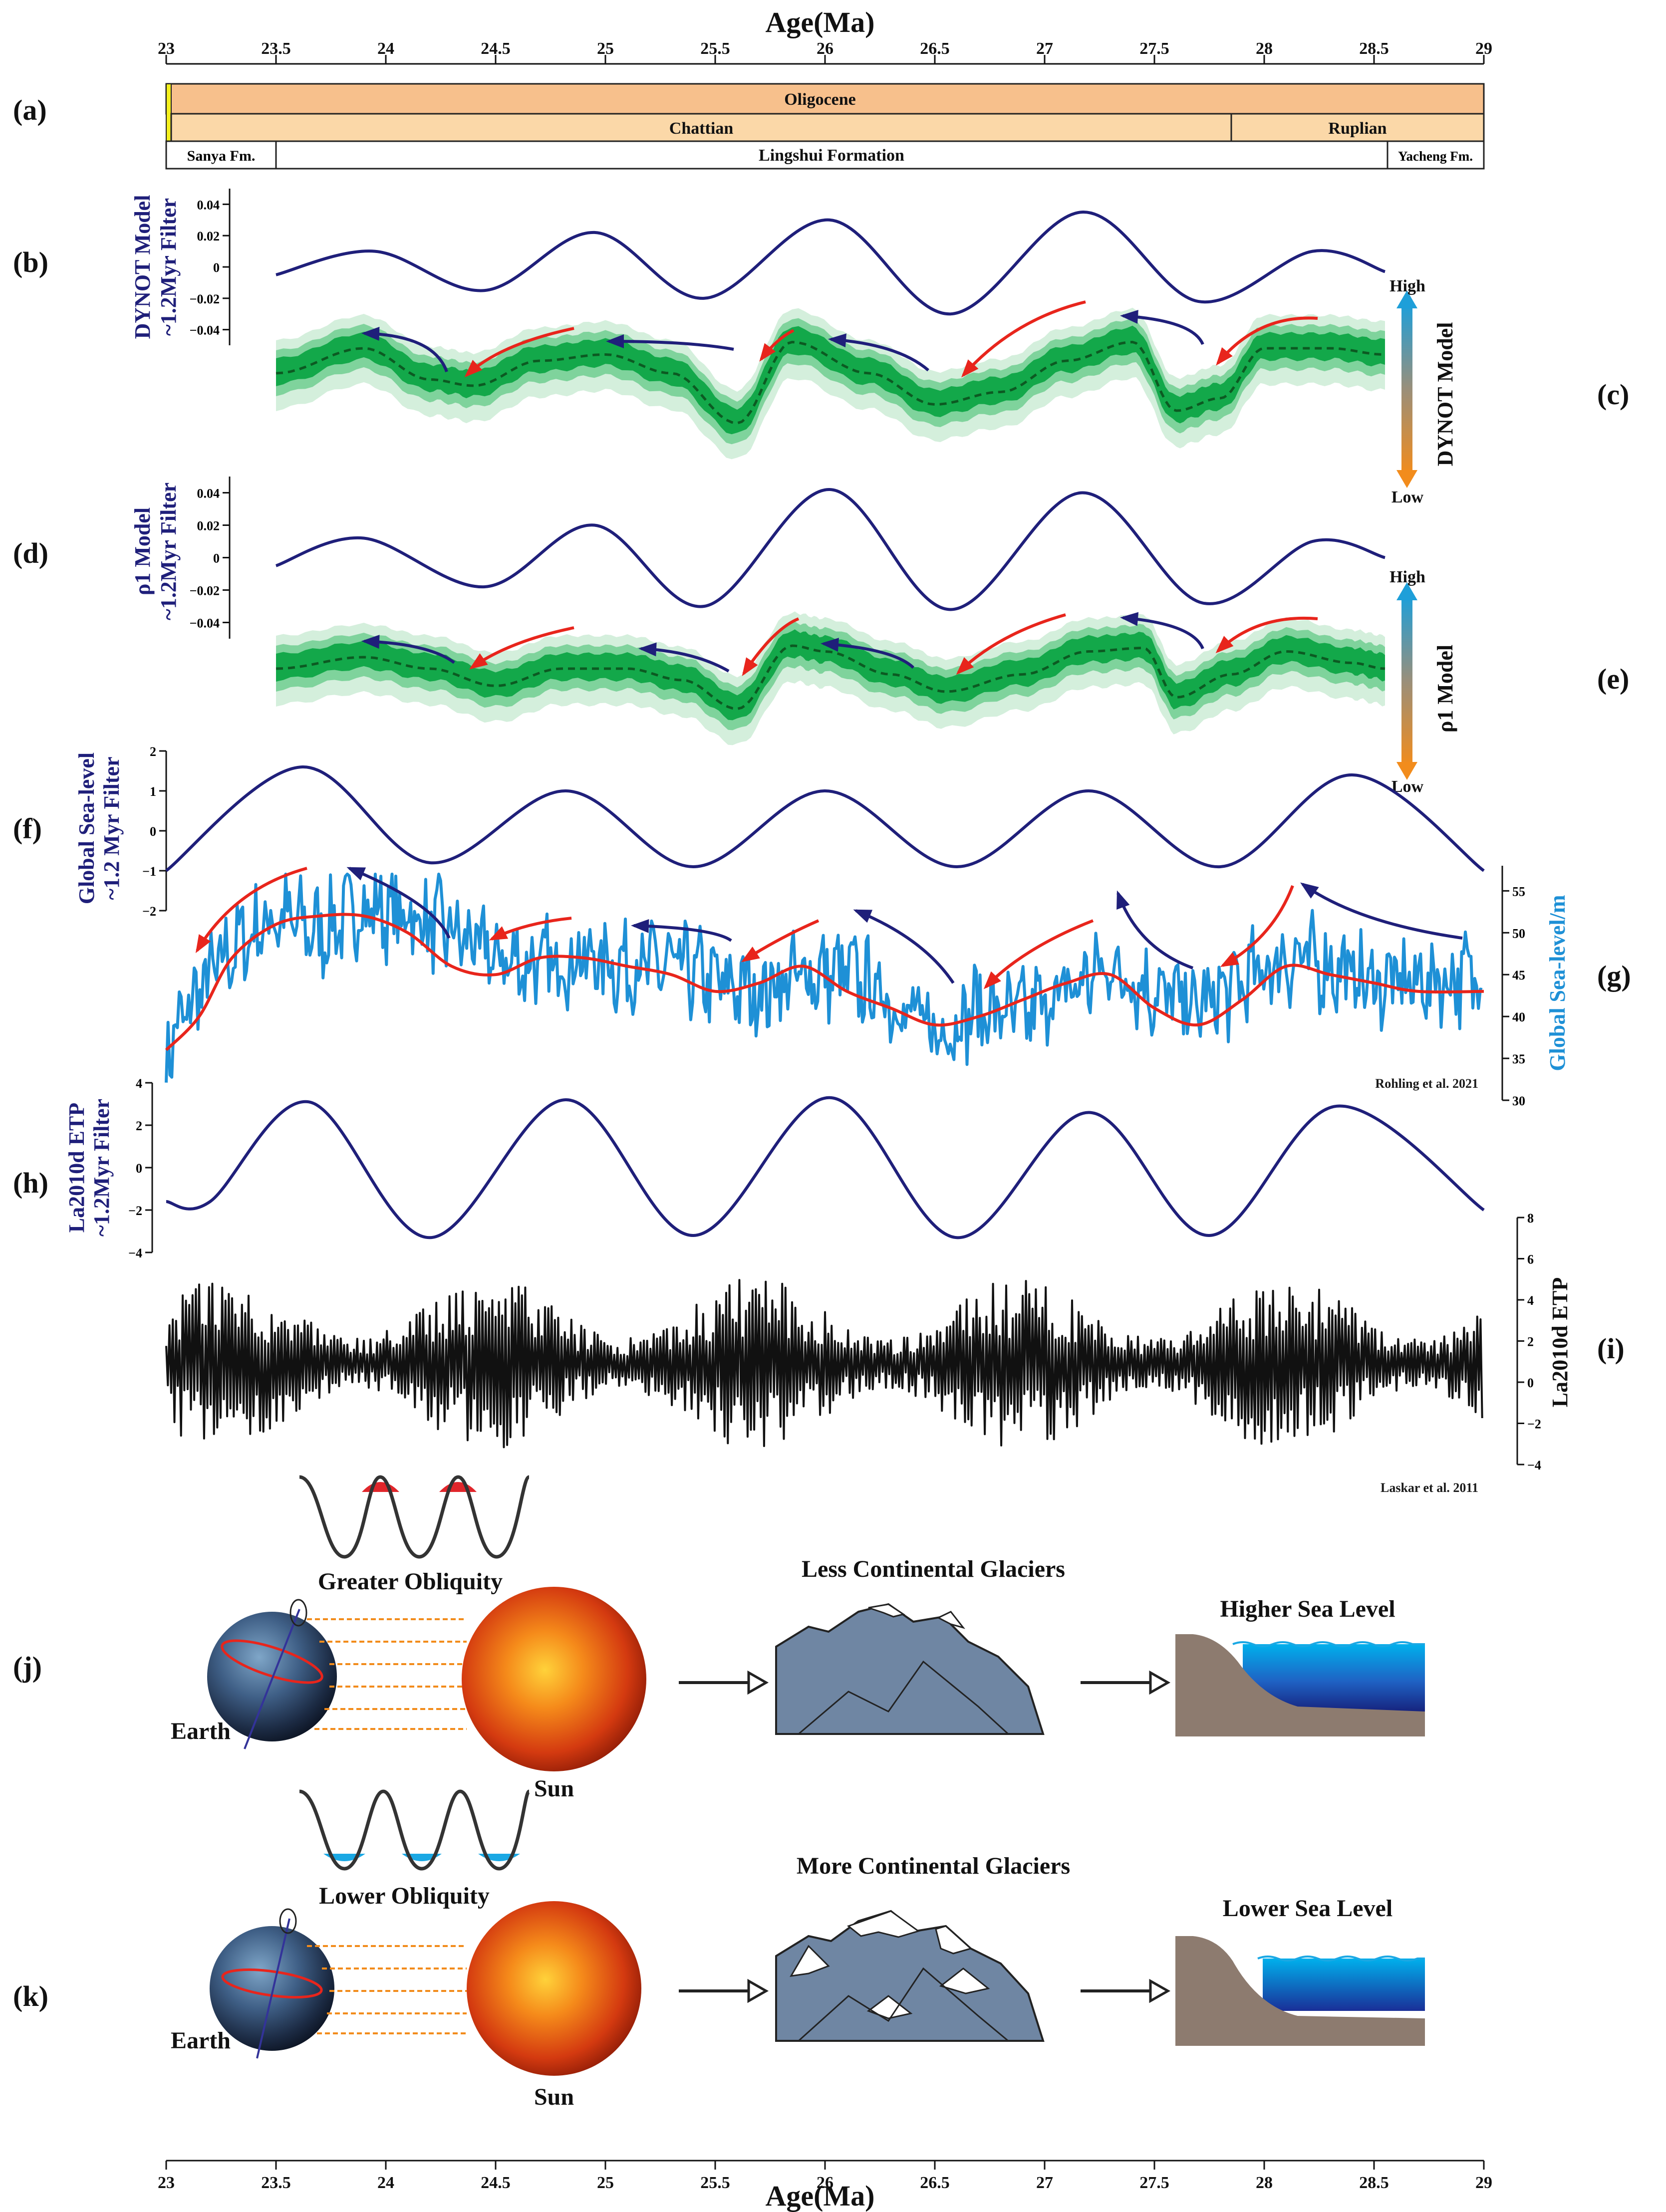 The height and width of the screenshot is (2212, 1666). I want to click on panel-c-band-inner, so click(830, 380).